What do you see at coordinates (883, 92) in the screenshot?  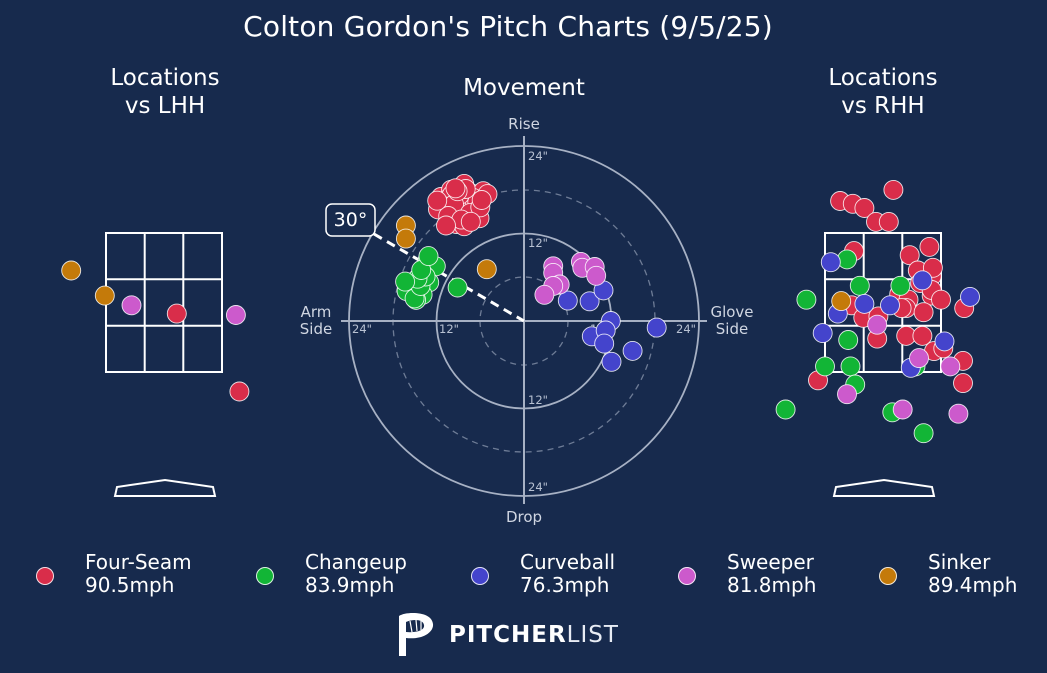 I see `rhh-panel-title: Locations vs RHH` at bounding box center [883, 92].